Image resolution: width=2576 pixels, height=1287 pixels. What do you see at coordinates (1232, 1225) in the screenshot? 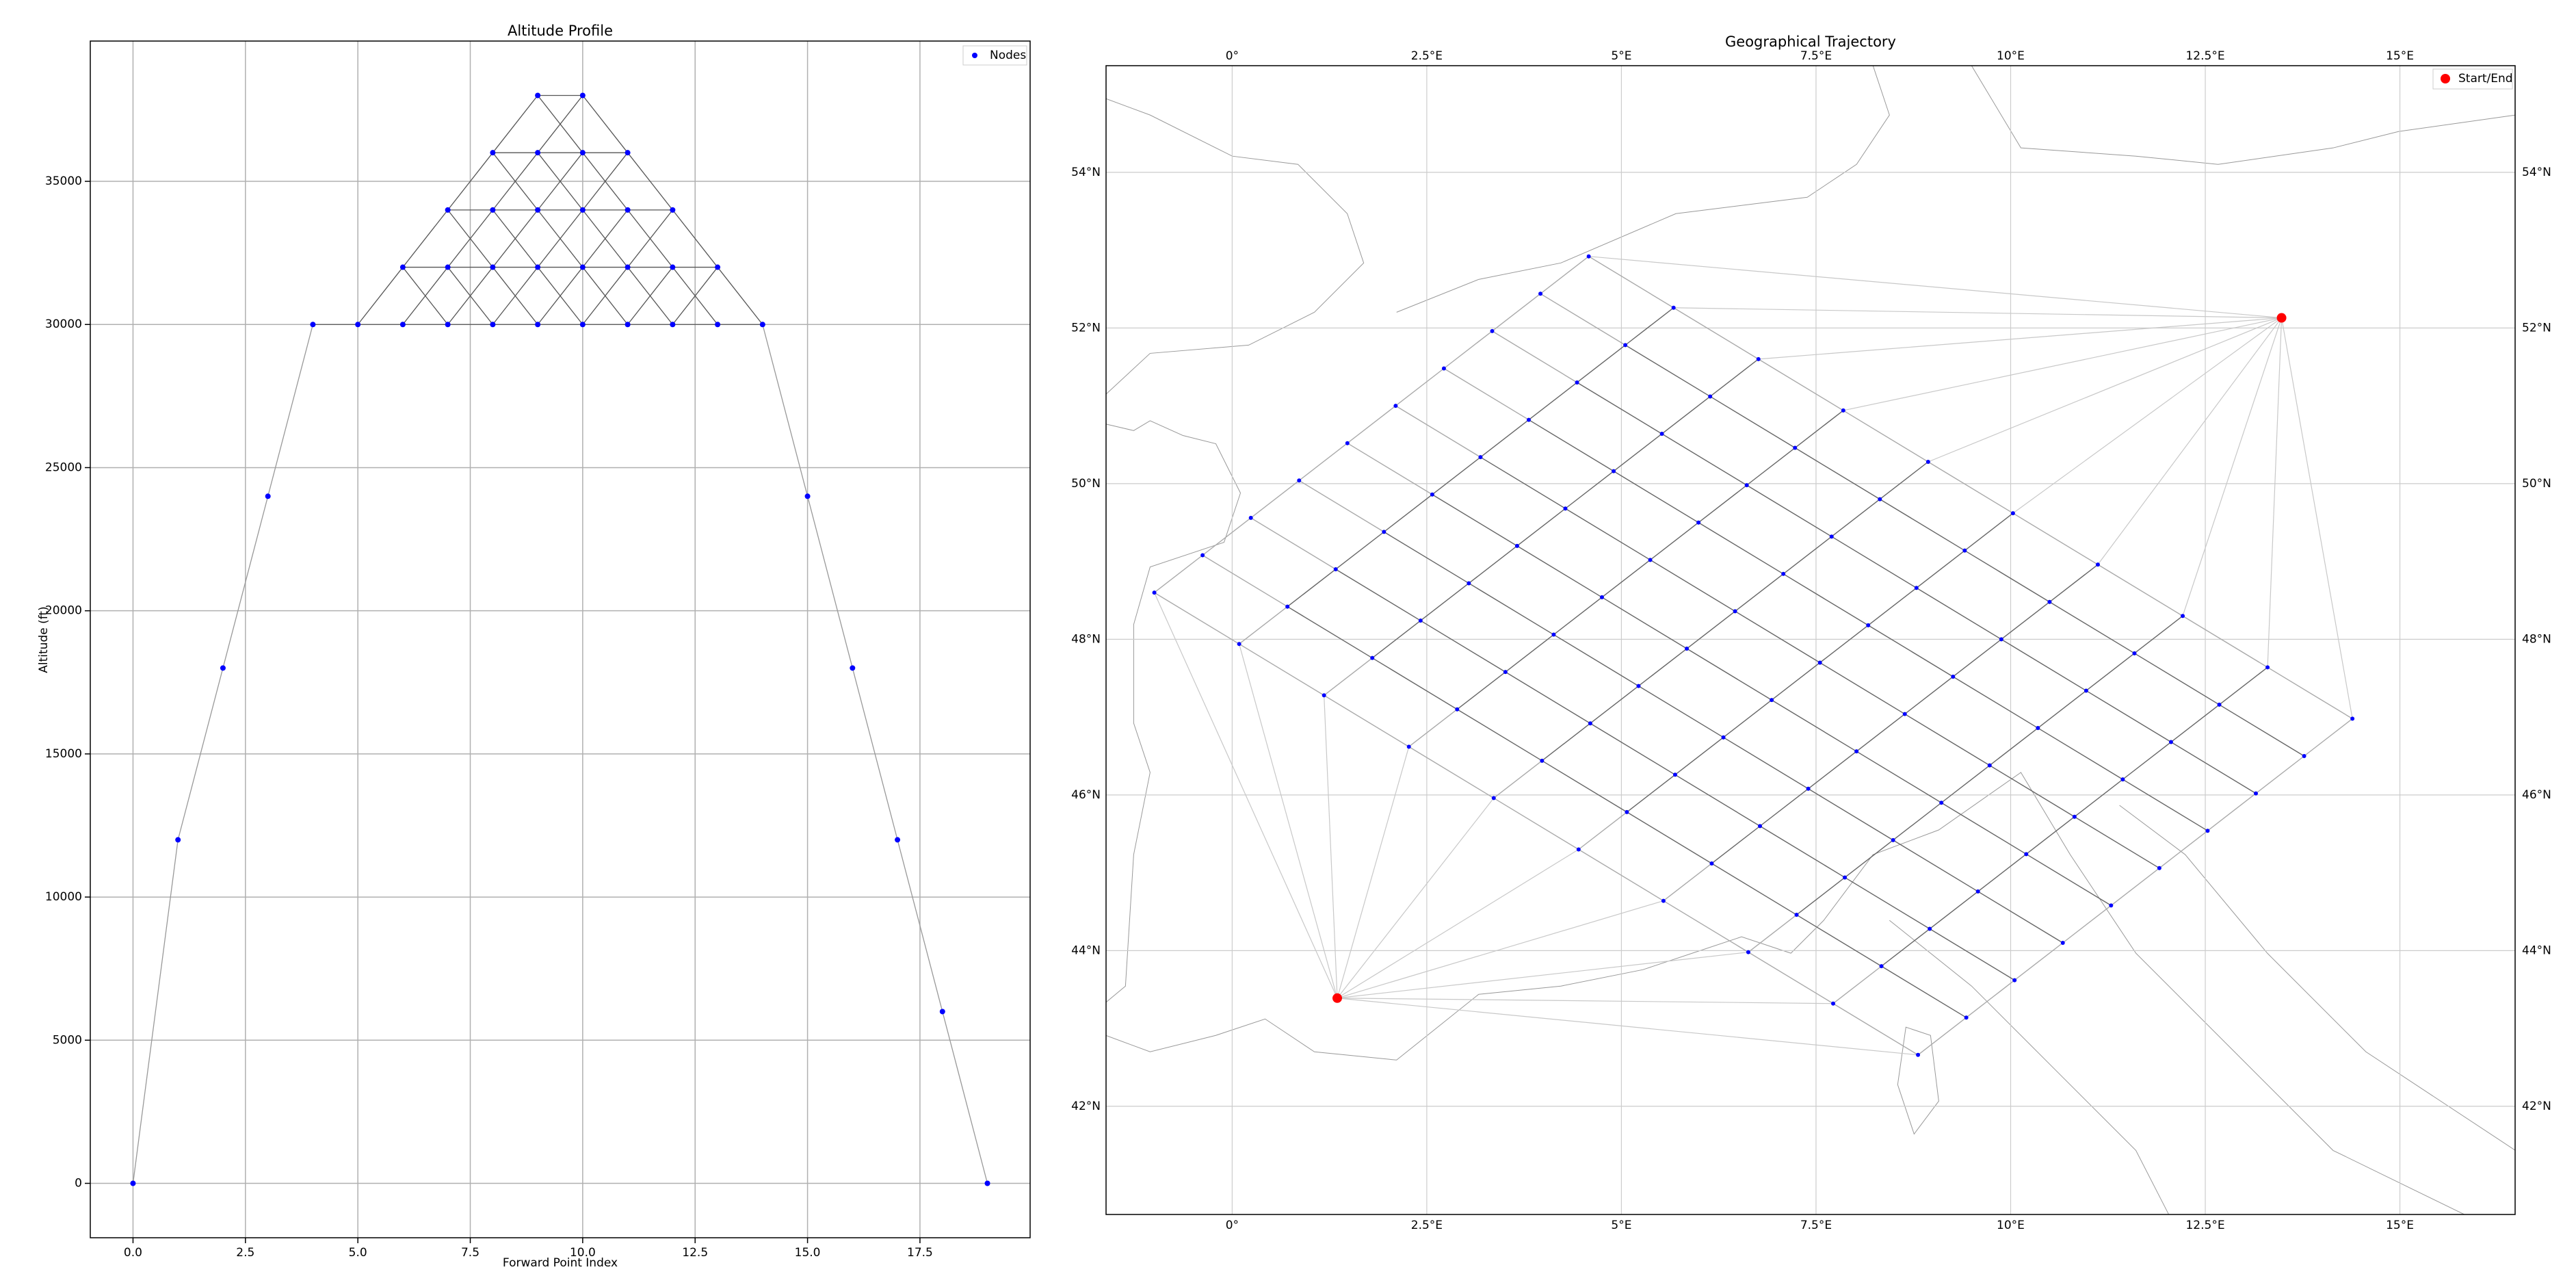
I see `x-tick-label: 0°` at bounding box center [1232, 1225].